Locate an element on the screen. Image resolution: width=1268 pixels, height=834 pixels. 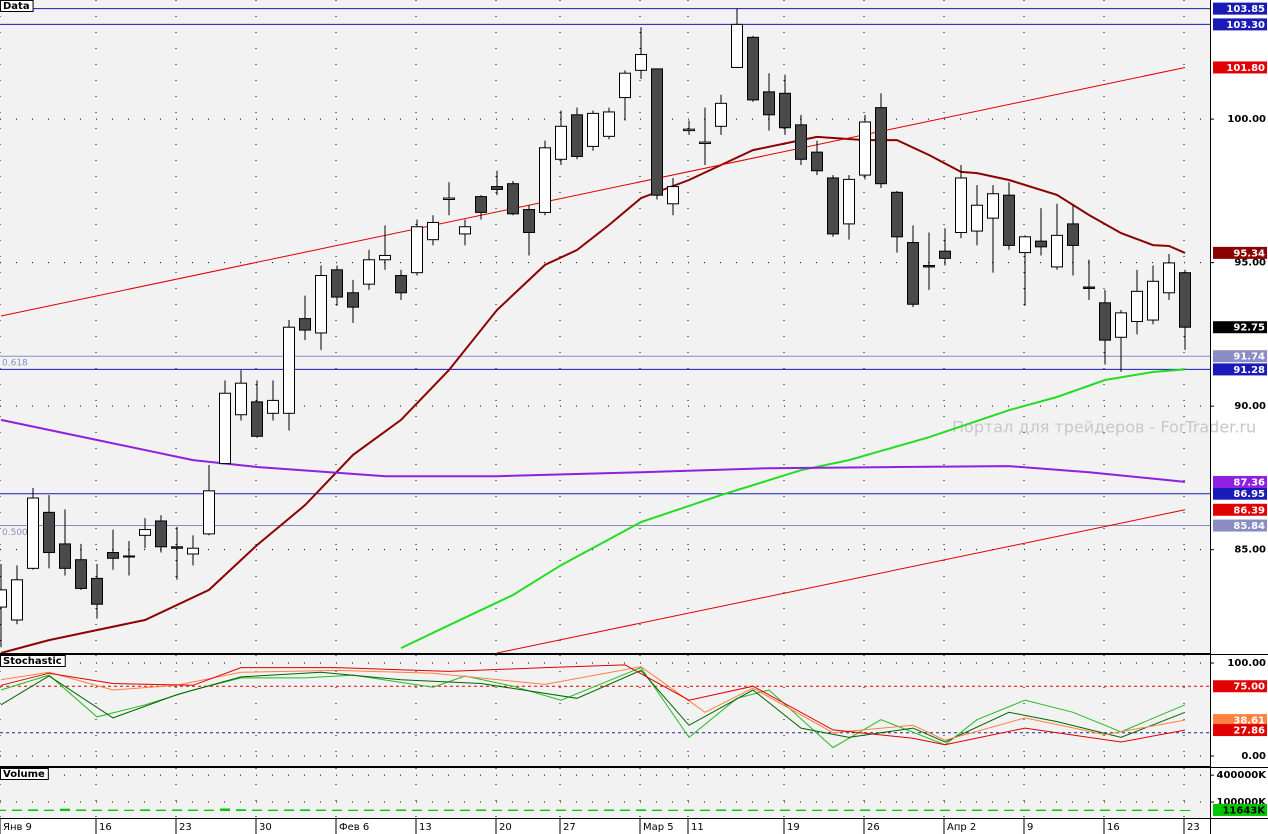
y-tick-label: 100.00 is located at coordinates (1246, 119).